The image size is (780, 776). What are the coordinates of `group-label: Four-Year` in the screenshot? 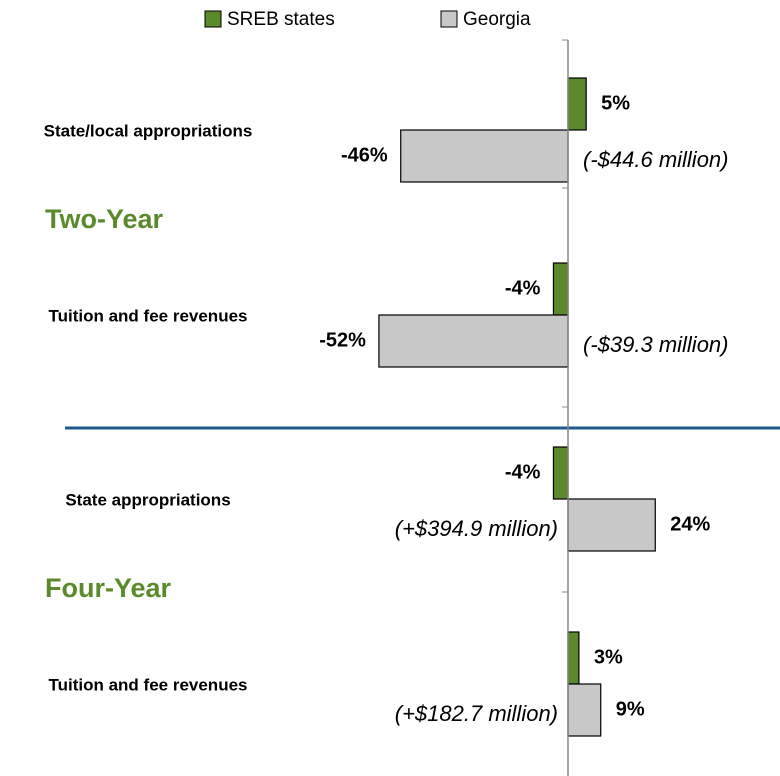 It's located at (108, 588).